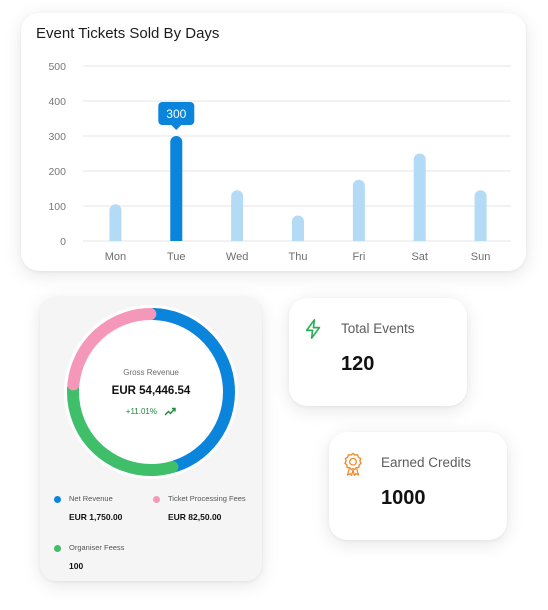 This screenshot has height=610, width=548. Describe the element at coordinates (57, 67) in the screenshot. I see `y-tick-label: 500` at that location.